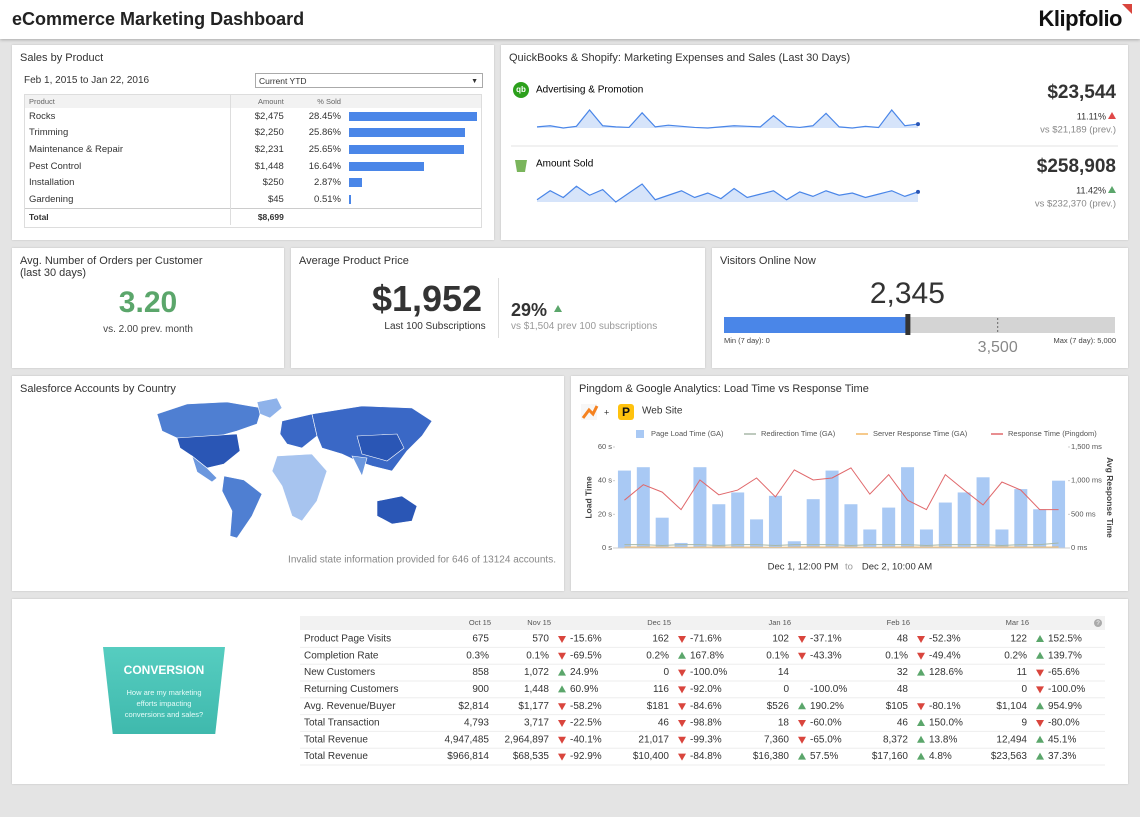  What do you see at coordinates (605, 513) in the screenshot?
I see `y-tick-label: 20 s` at bounding box center [605, 513].